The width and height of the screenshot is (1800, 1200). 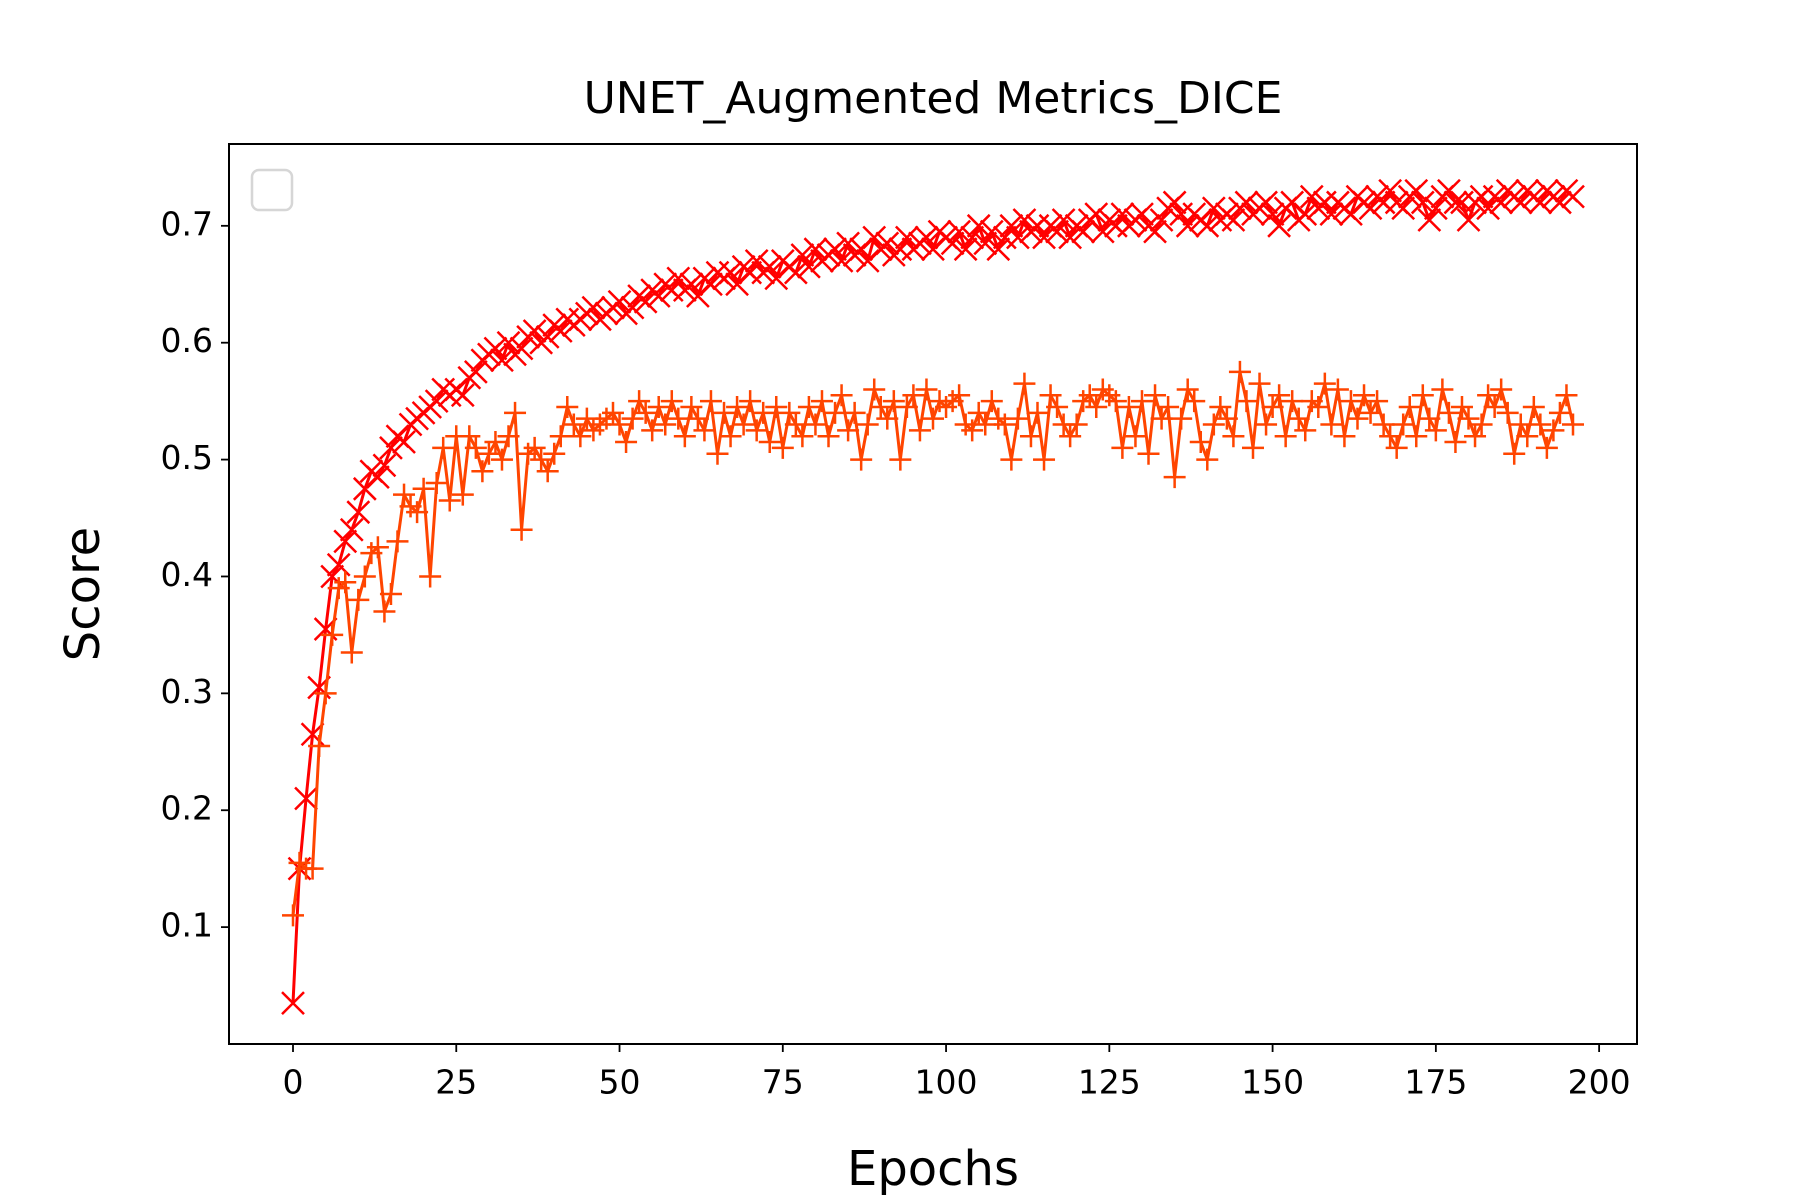 What do you see at coordinates (187, 574) in the screenshot?
I see `y-tick-label: 0.4` at bounding box center [187, 574].